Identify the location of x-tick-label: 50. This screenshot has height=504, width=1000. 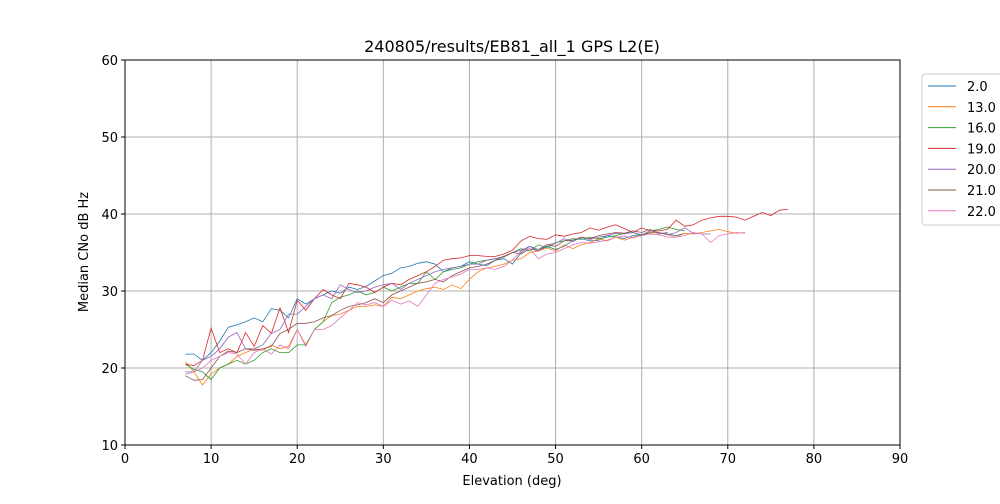
(555, 459).